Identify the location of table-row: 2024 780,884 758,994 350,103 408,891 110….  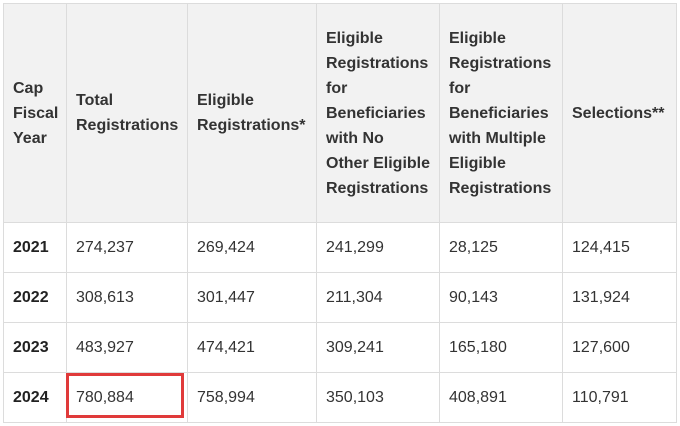
(340, 397).